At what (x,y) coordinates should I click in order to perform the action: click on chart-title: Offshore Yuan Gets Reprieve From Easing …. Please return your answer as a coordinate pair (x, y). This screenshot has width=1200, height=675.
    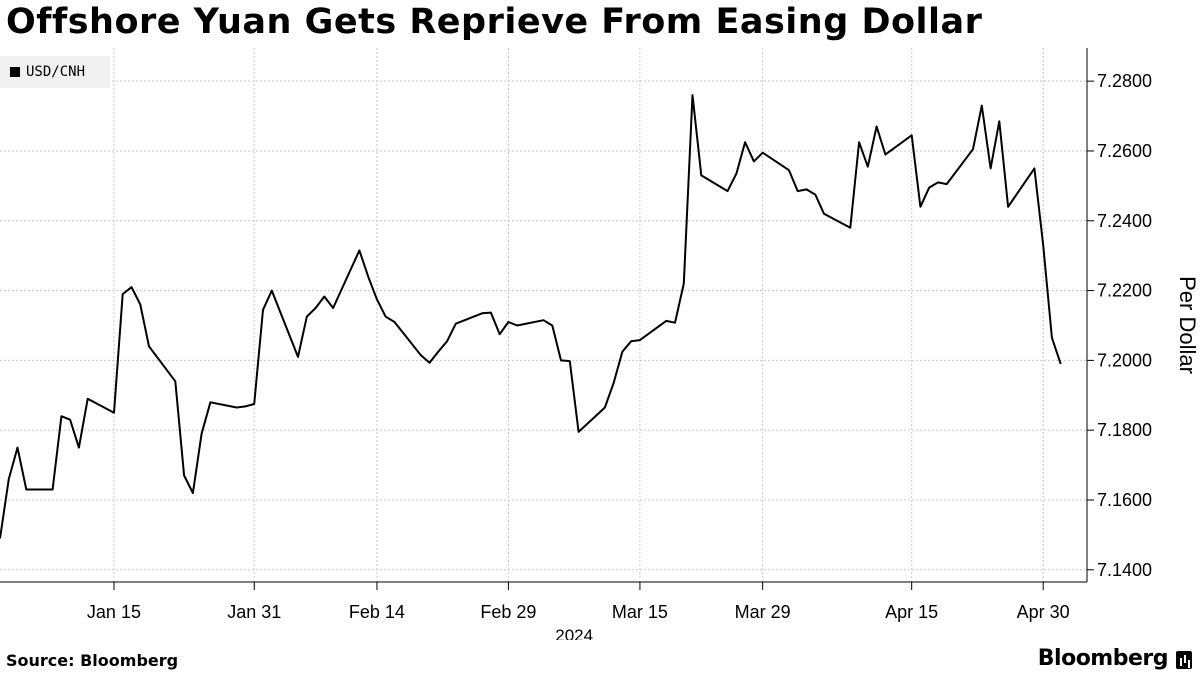
    Looking at the image, I should click on (494, 22).